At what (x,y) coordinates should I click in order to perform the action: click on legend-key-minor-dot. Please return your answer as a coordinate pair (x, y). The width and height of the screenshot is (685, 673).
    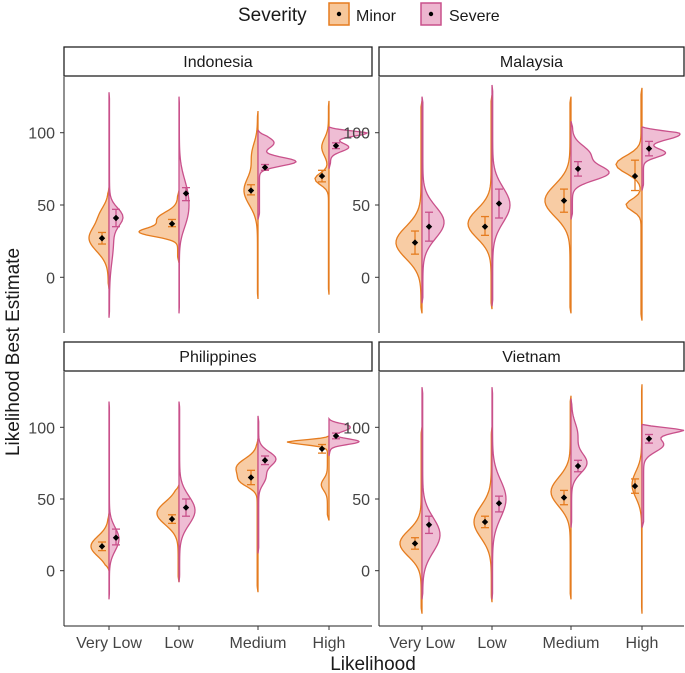
    Looking at the image, I should click on (339, 14).